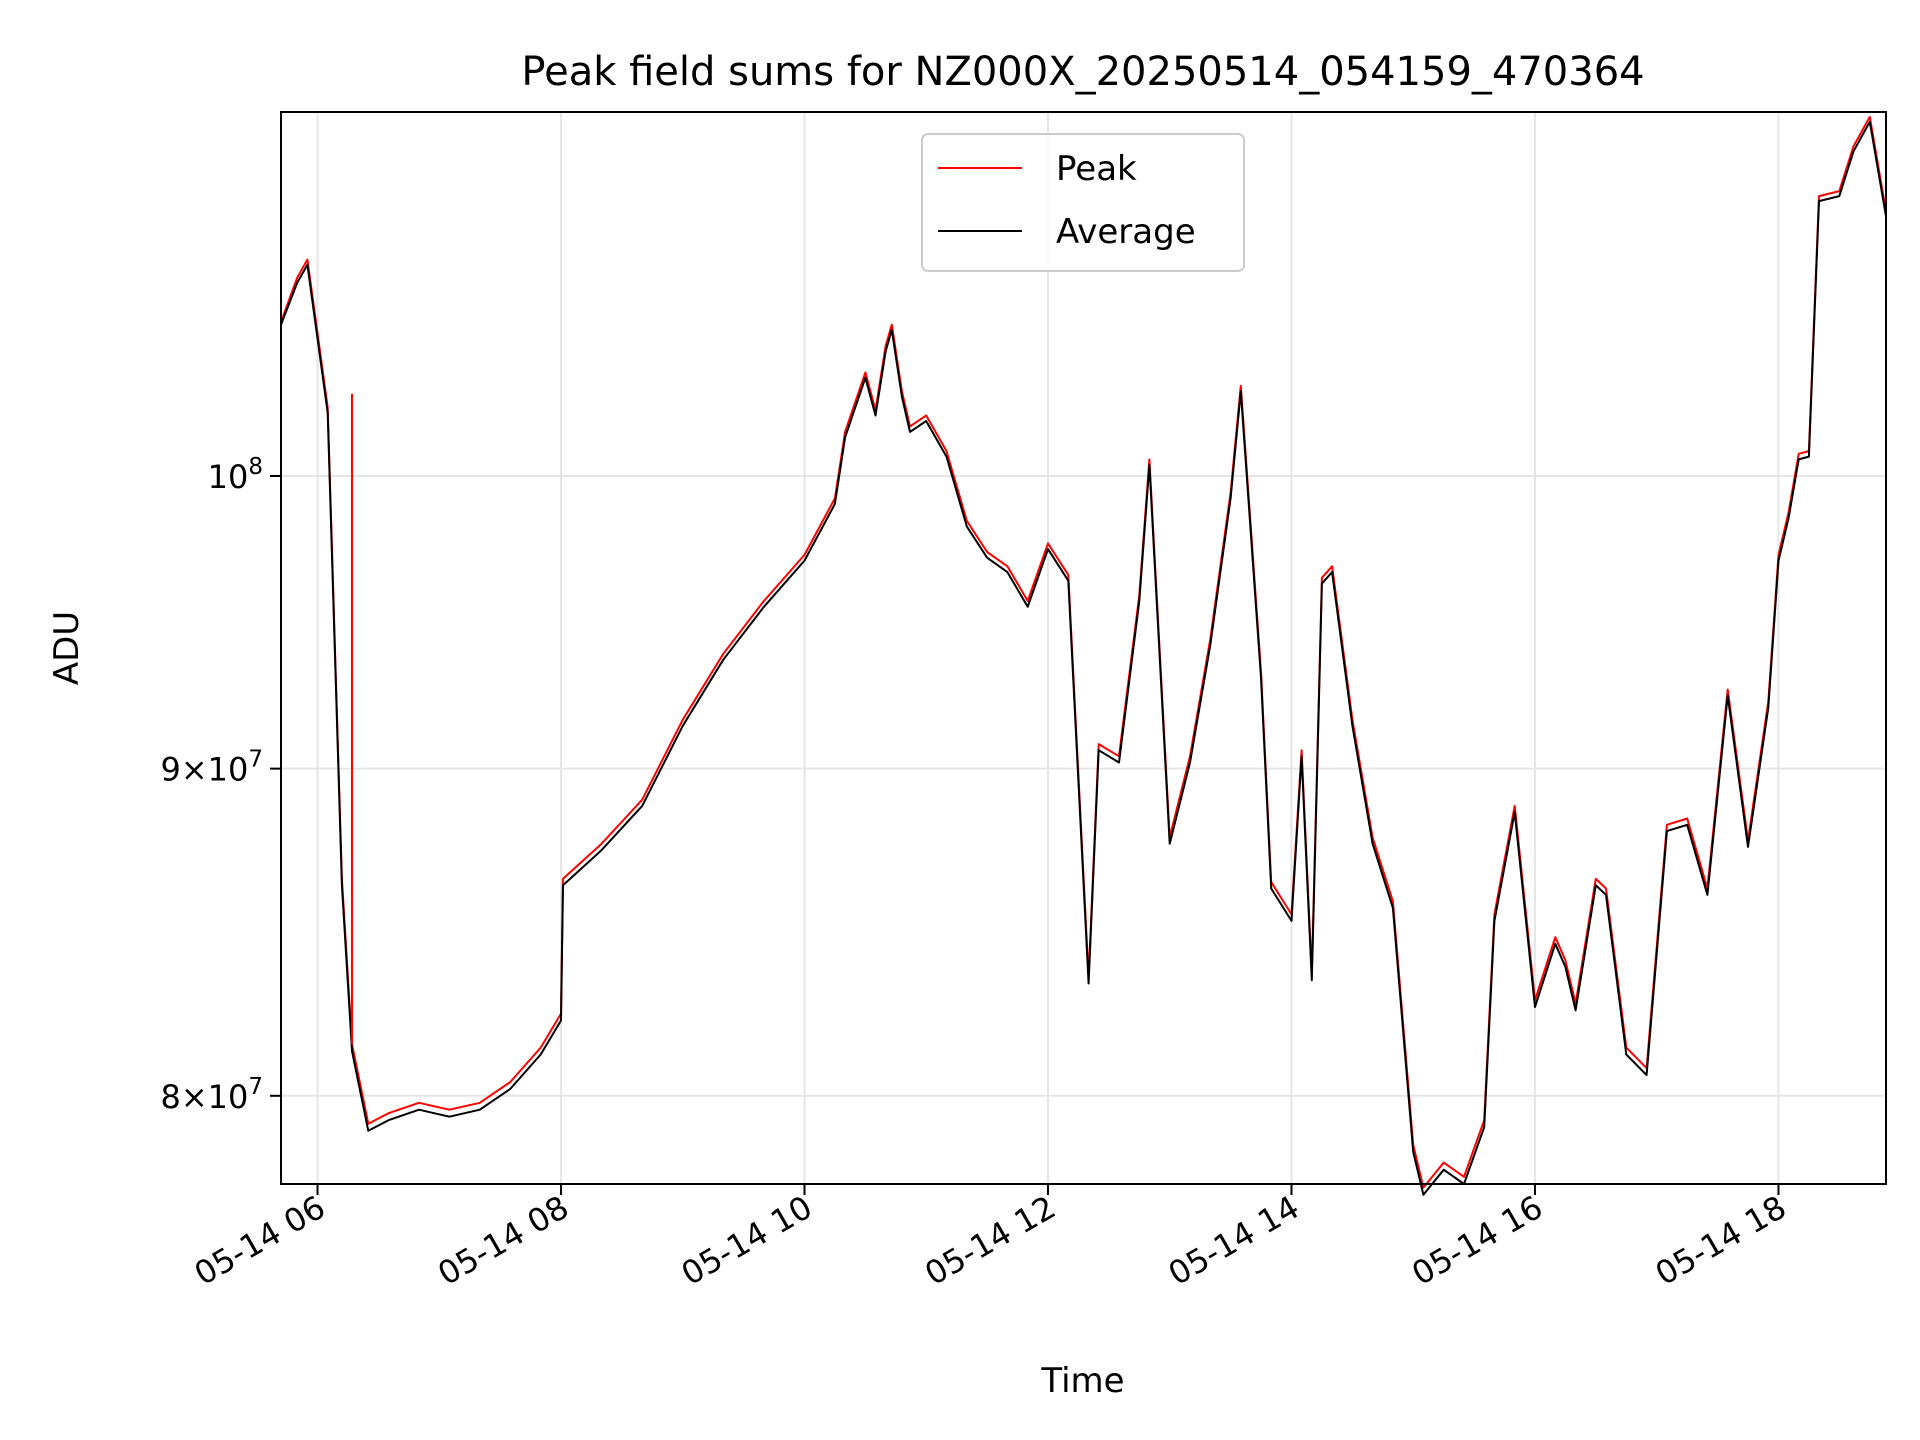  I want to click on legend-label-average: Average, so click(1126, 232).